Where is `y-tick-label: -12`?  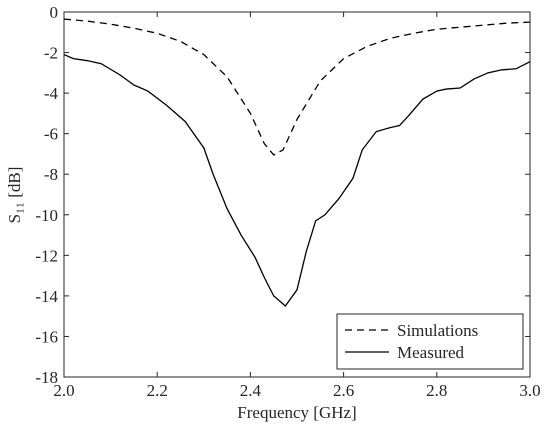 y-tick-label: -12 is located at coordinates (46, 255).